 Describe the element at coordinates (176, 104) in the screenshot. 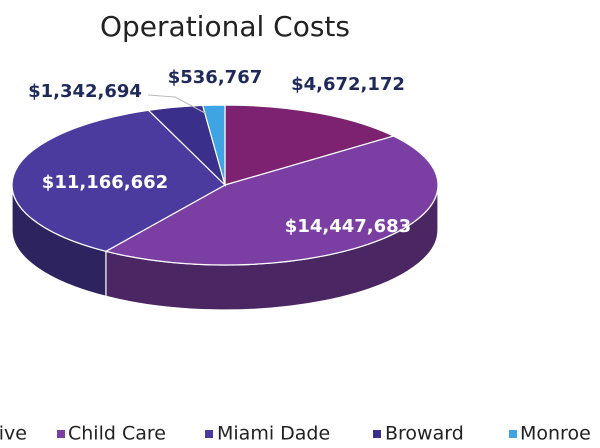

I see `leader-line` at that location.